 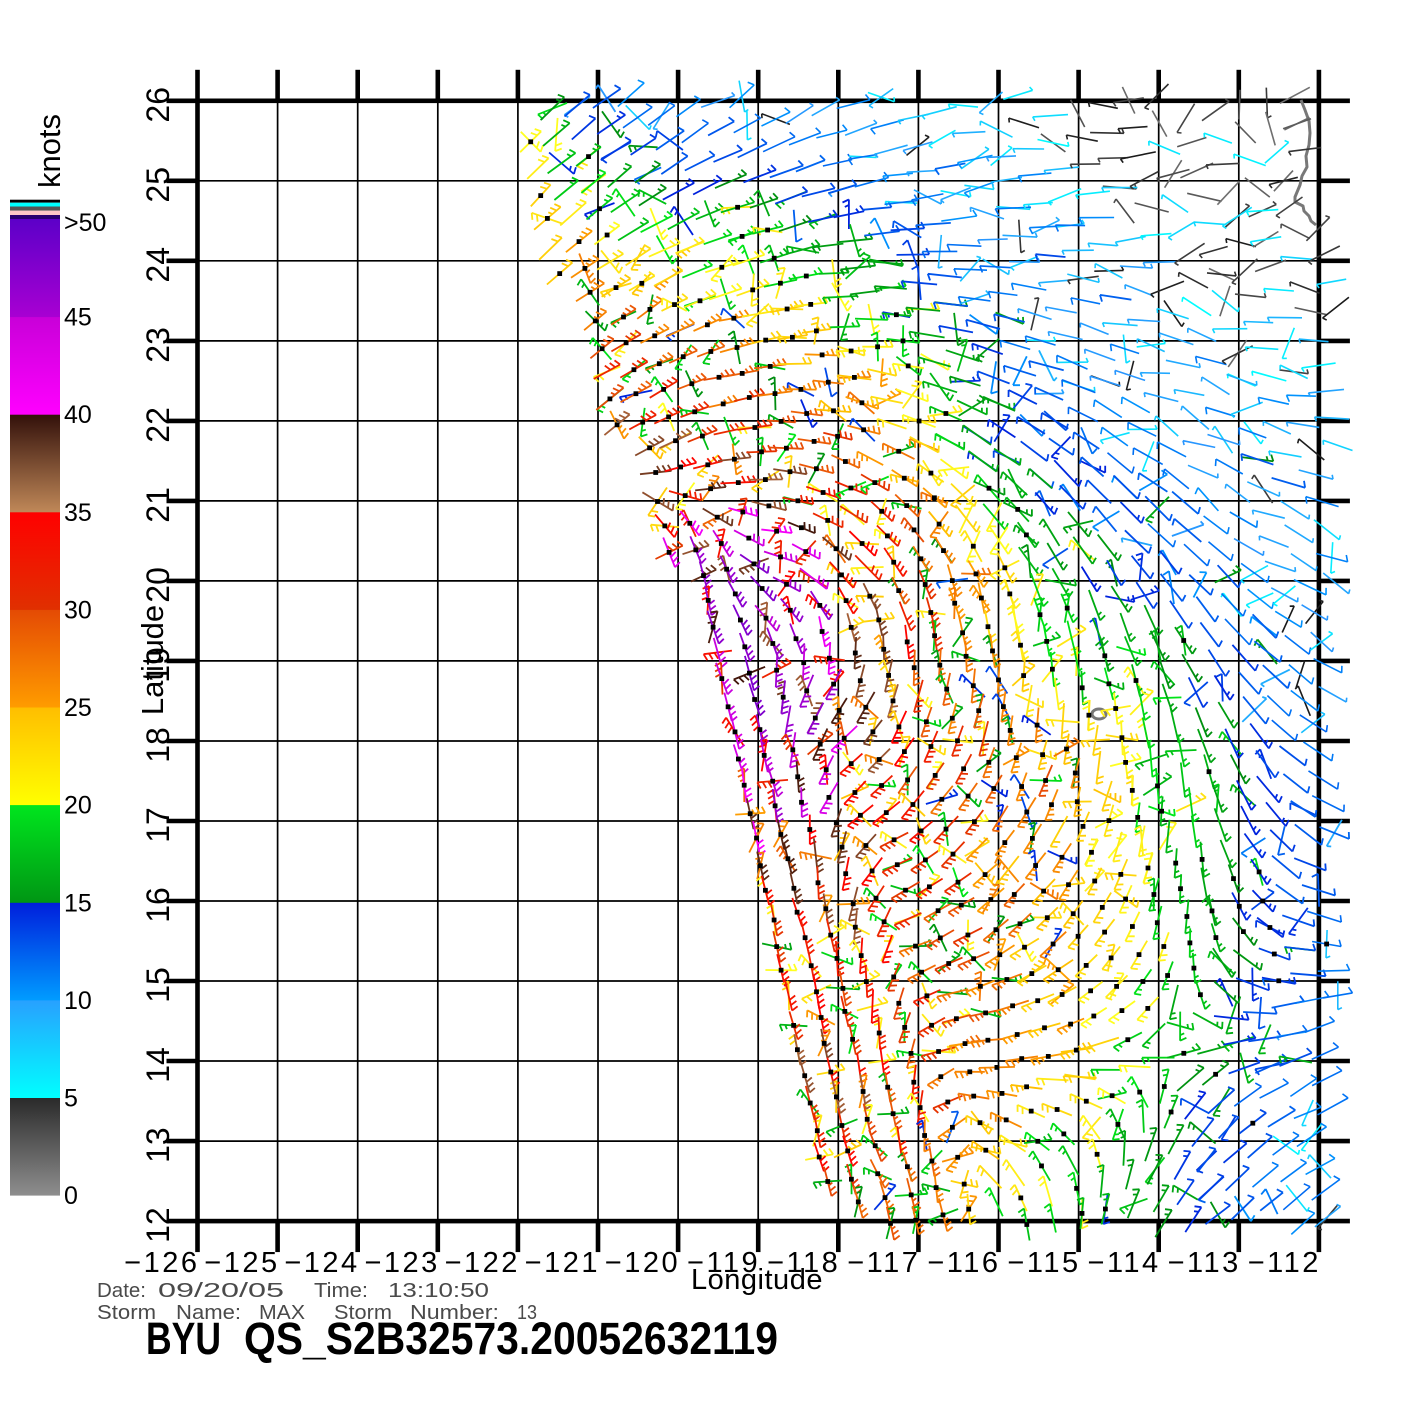 I want to click on svg-text: −115, so click(x=1043, y=1263).